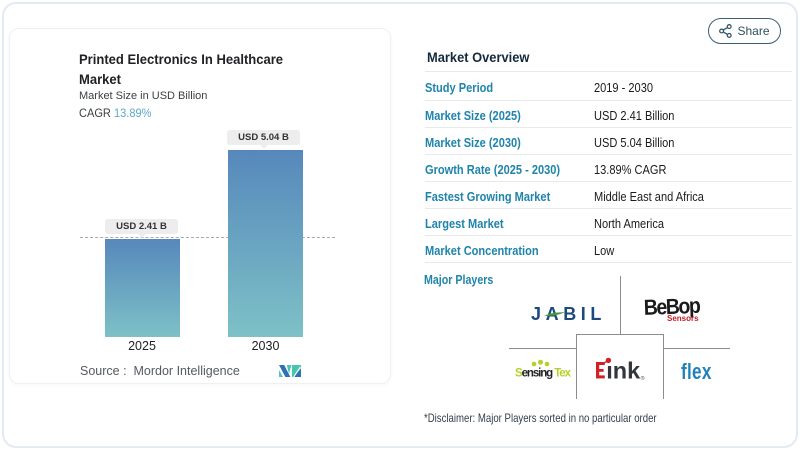 The image size is (800, 450). I want to click on svg-text: ınk, so click(623, 370).